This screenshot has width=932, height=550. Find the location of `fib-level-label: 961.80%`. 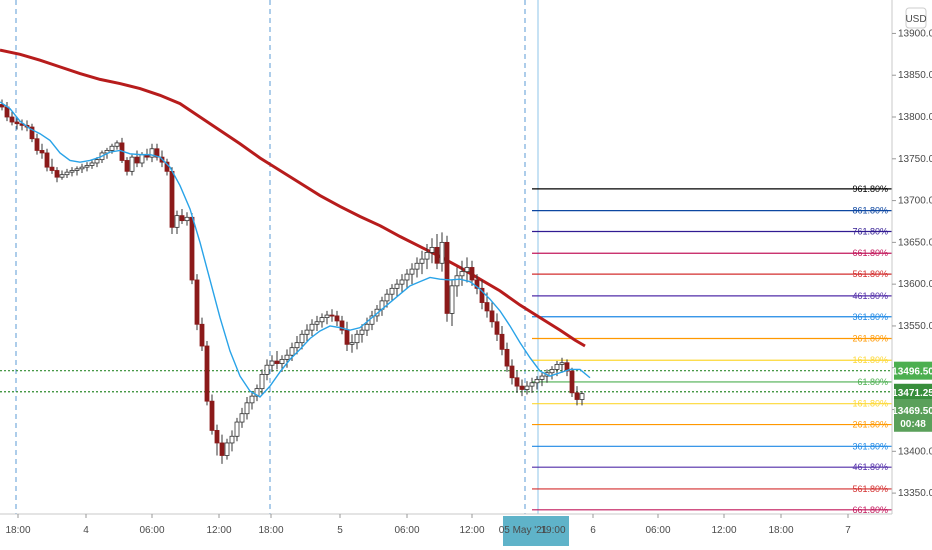

fib-level-label: 961.80% is located at coordinates (870, 189).